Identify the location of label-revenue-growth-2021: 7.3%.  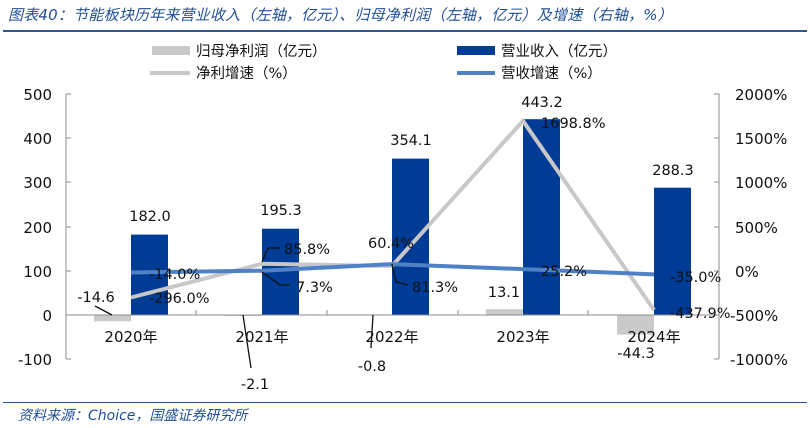
(314, 288).